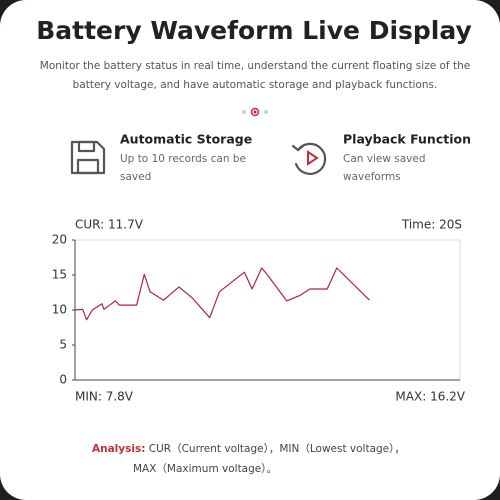 This screenshot has height=500, width=500. What do you see at coordinates (59, 310) in the screenshot?
I see `y-tick-label: 10` at bounding box center [59, 310].